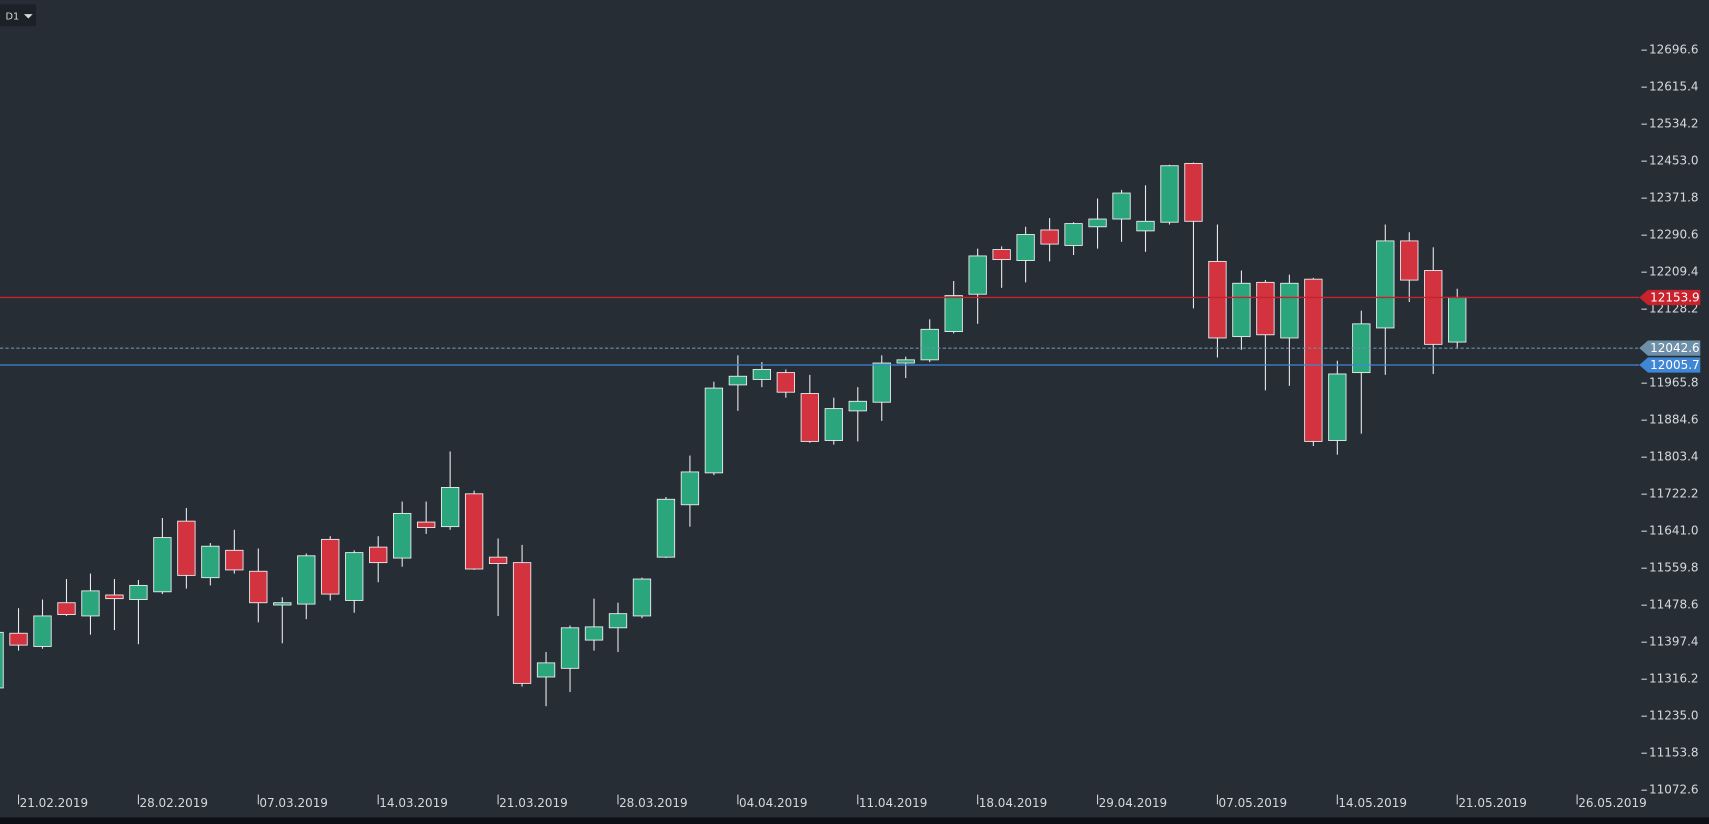  Describe the element at coordinates (653, 803) in the screenshot. I see `x-tick-label: 28.03.2019` at that location.